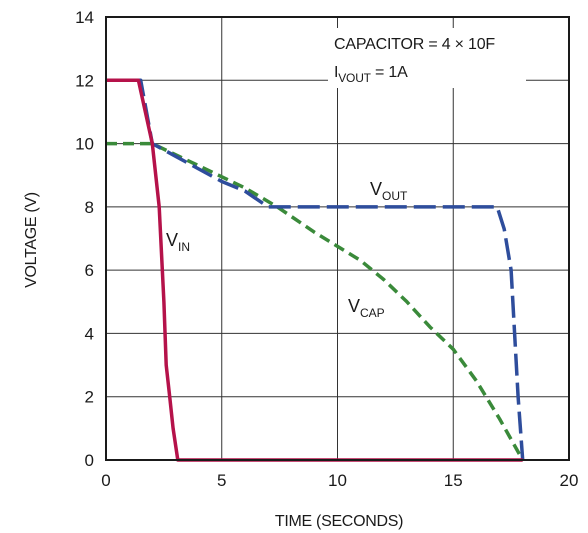 This screenshot has height=533, width=588. Describe the element at coordinates (569, 480) in the screenshot. I see `x-tick-label: 20` at that location.